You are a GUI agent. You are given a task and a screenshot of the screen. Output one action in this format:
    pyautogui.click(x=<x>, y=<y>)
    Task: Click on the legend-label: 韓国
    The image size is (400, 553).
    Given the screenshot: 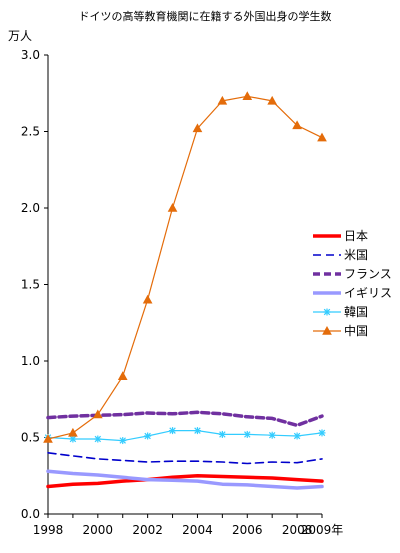 What is the action you would take?
    pyautogui.click(x=356, y=312)
    